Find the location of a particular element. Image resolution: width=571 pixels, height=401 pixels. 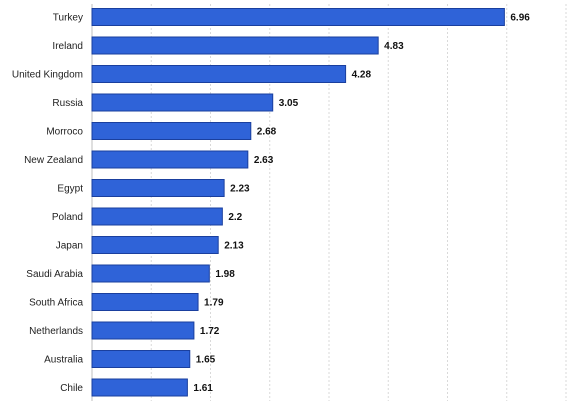

category-label: Saudi Arabia is located at coordinates (54, 274).